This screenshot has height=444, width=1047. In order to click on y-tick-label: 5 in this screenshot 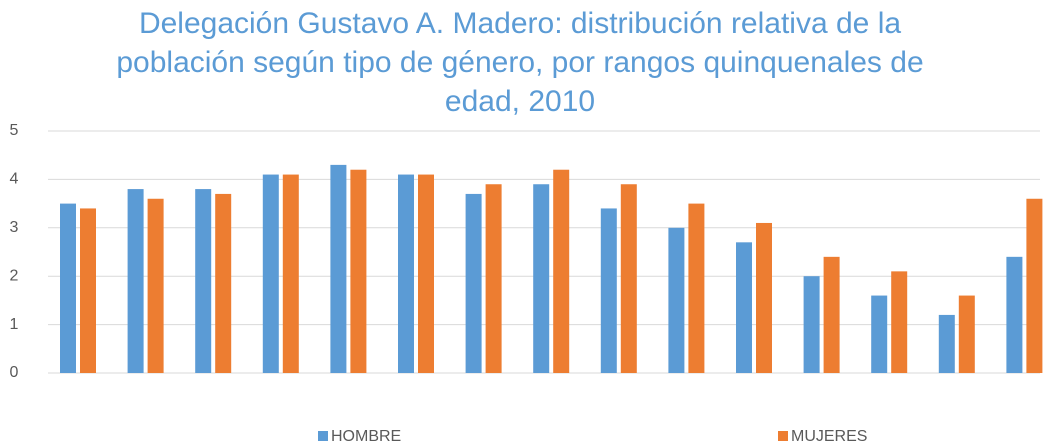, I will do `click(14, 130)`.